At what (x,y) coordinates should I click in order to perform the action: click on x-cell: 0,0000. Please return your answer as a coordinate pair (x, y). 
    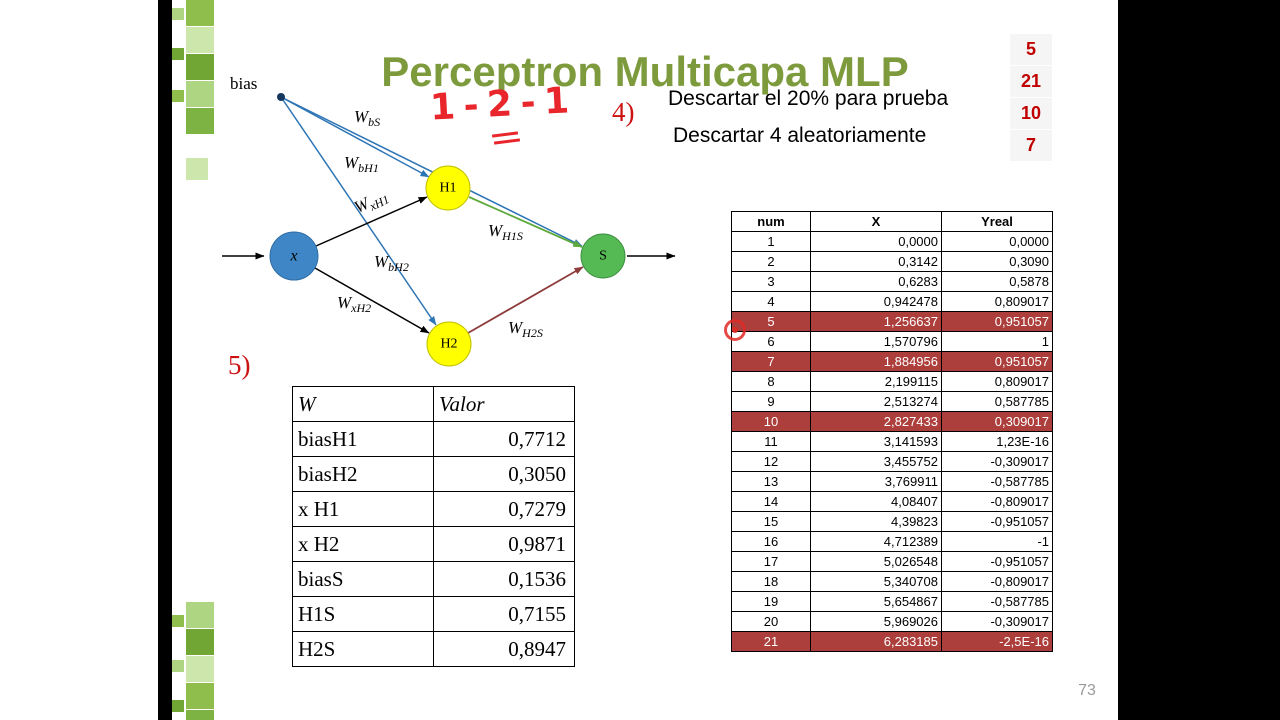
    Looking at the image, I should click on (876, 241).